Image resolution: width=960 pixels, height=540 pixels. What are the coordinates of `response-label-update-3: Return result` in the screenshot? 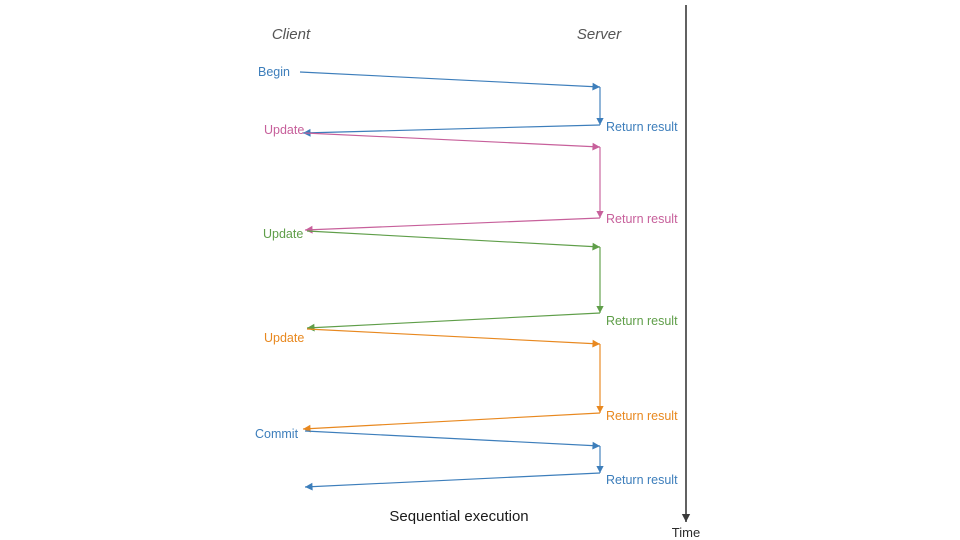 It's located at (642, 416).